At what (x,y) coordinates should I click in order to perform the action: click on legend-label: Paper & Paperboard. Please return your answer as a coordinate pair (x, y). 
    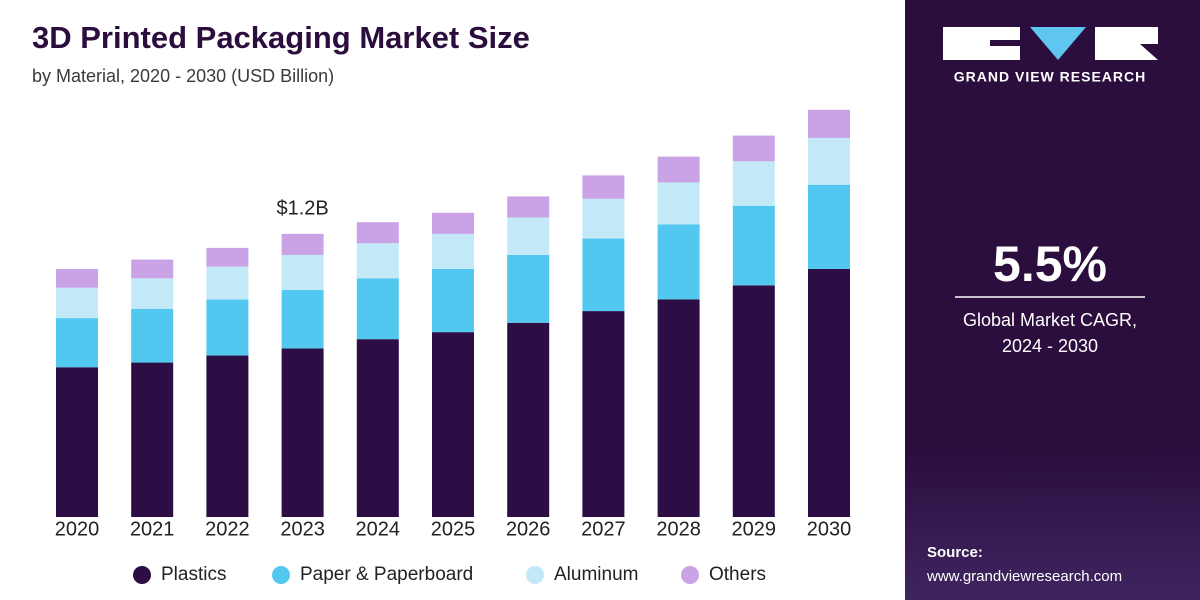
    Looking at the image, I should click on (386, 574).